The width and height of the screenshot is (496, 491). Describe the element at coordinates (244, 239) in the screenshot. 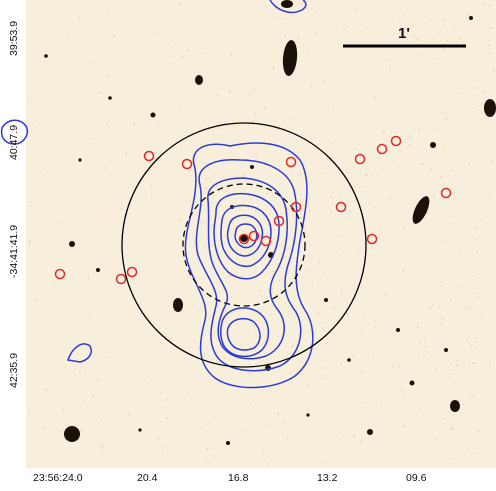

I see `marker` at that location.